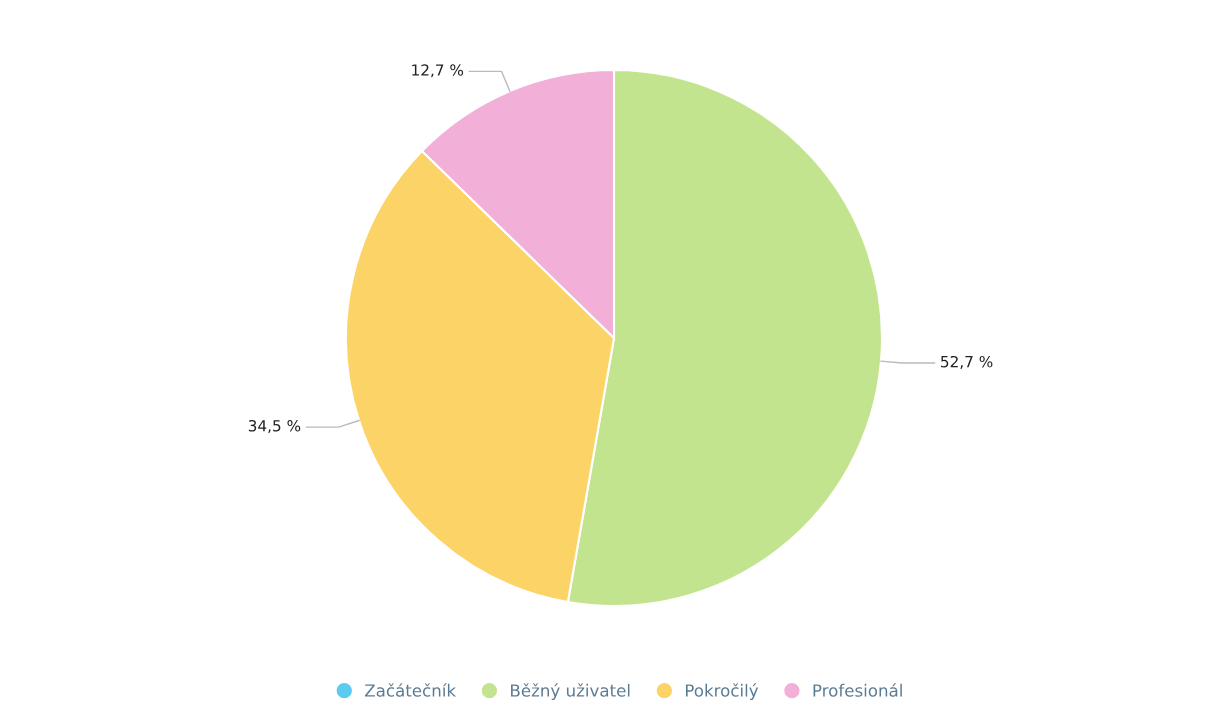 The width and height of the screenshot is (1231, 715). I want to click on legend-label: Začátečník, so click(411, 690).